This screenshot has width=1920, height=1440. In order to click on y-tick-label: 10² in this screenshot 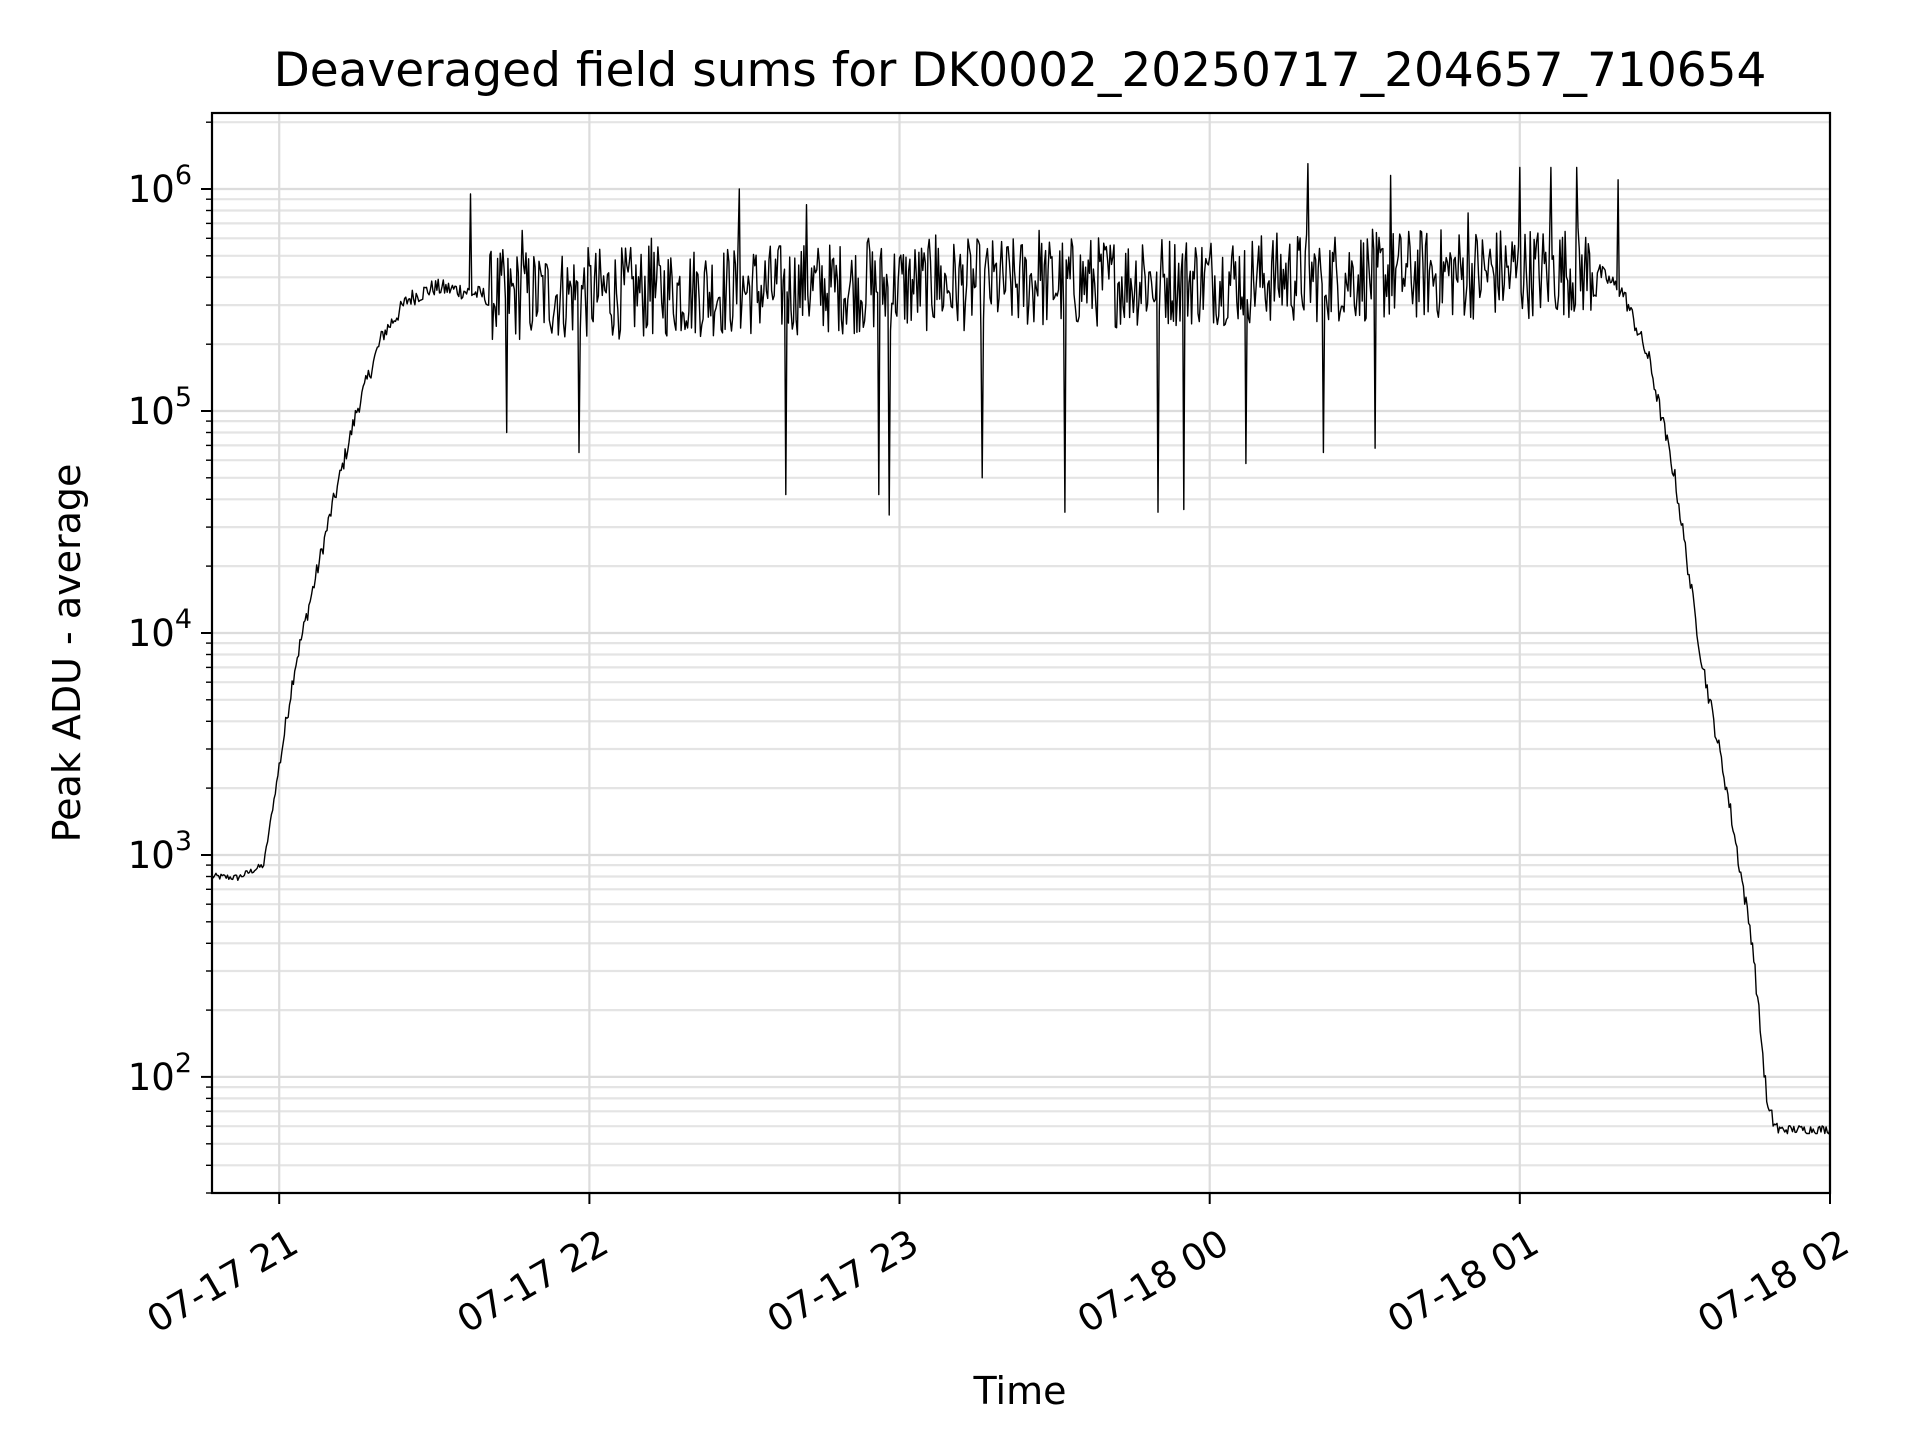, I will do `click(160, 1073)`.